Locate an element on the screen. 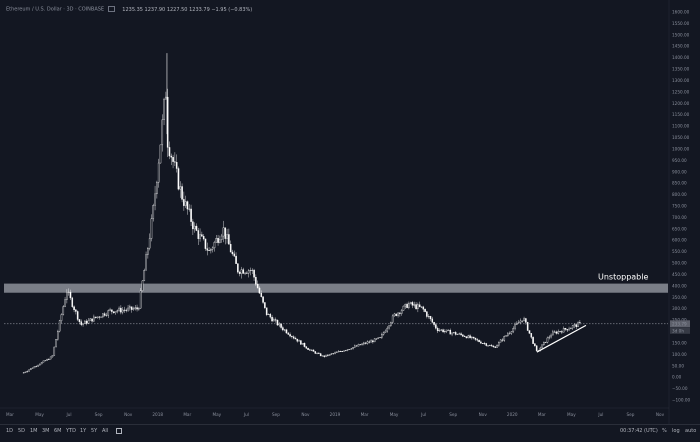  log-scale-toggle: log is located at coordinates (676, 431).